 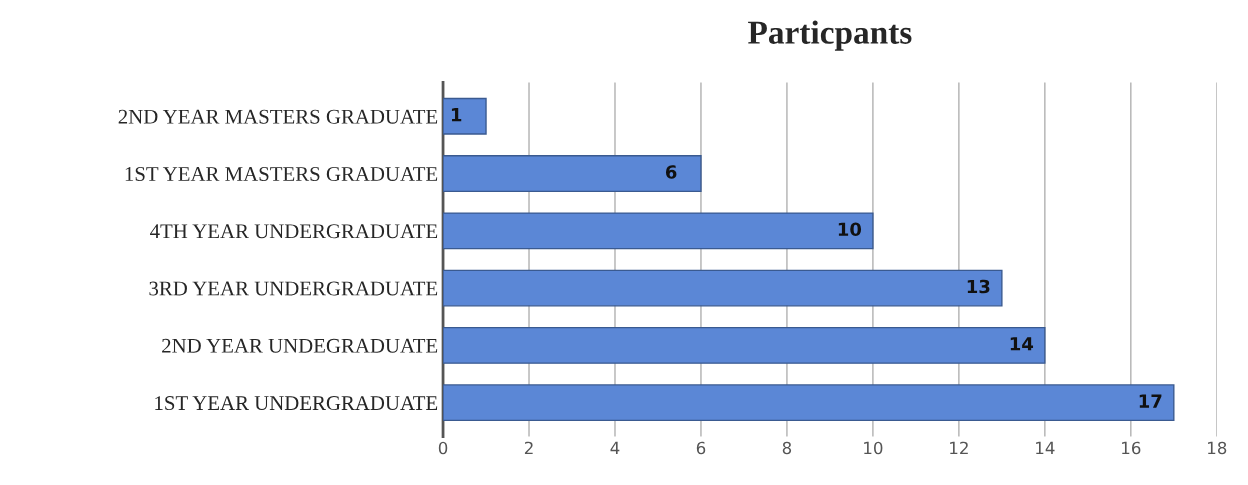 I want to click on data-label: 6, so click(x=671, y=172).